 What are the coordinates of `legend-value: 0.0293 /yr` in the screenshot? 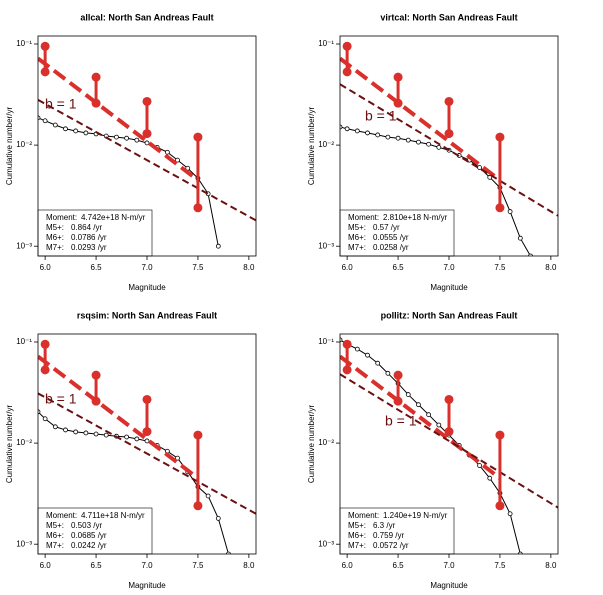 It's located at (89, 247).